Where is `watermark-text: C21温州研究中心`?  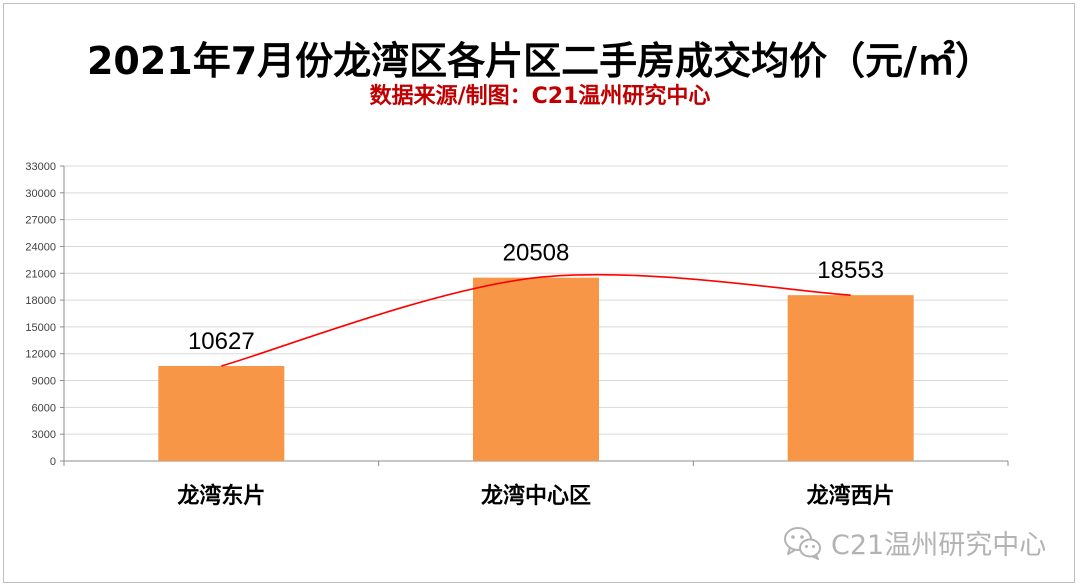
watermark-text: C21温州研究中心 is located at coordinates (939, 545).